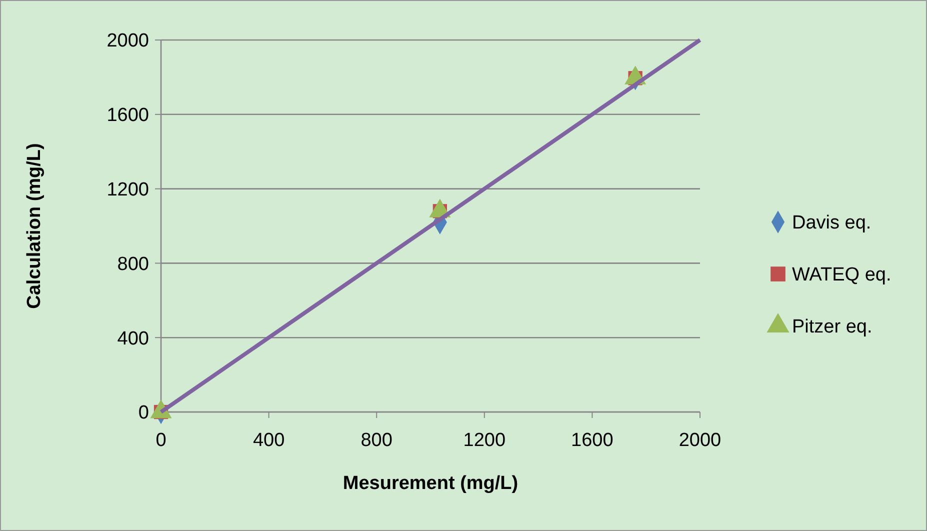 Image resolution: width=927 pixels, height=531 pixels. I want to click on x-tick-label: 800, so click(376, 440).